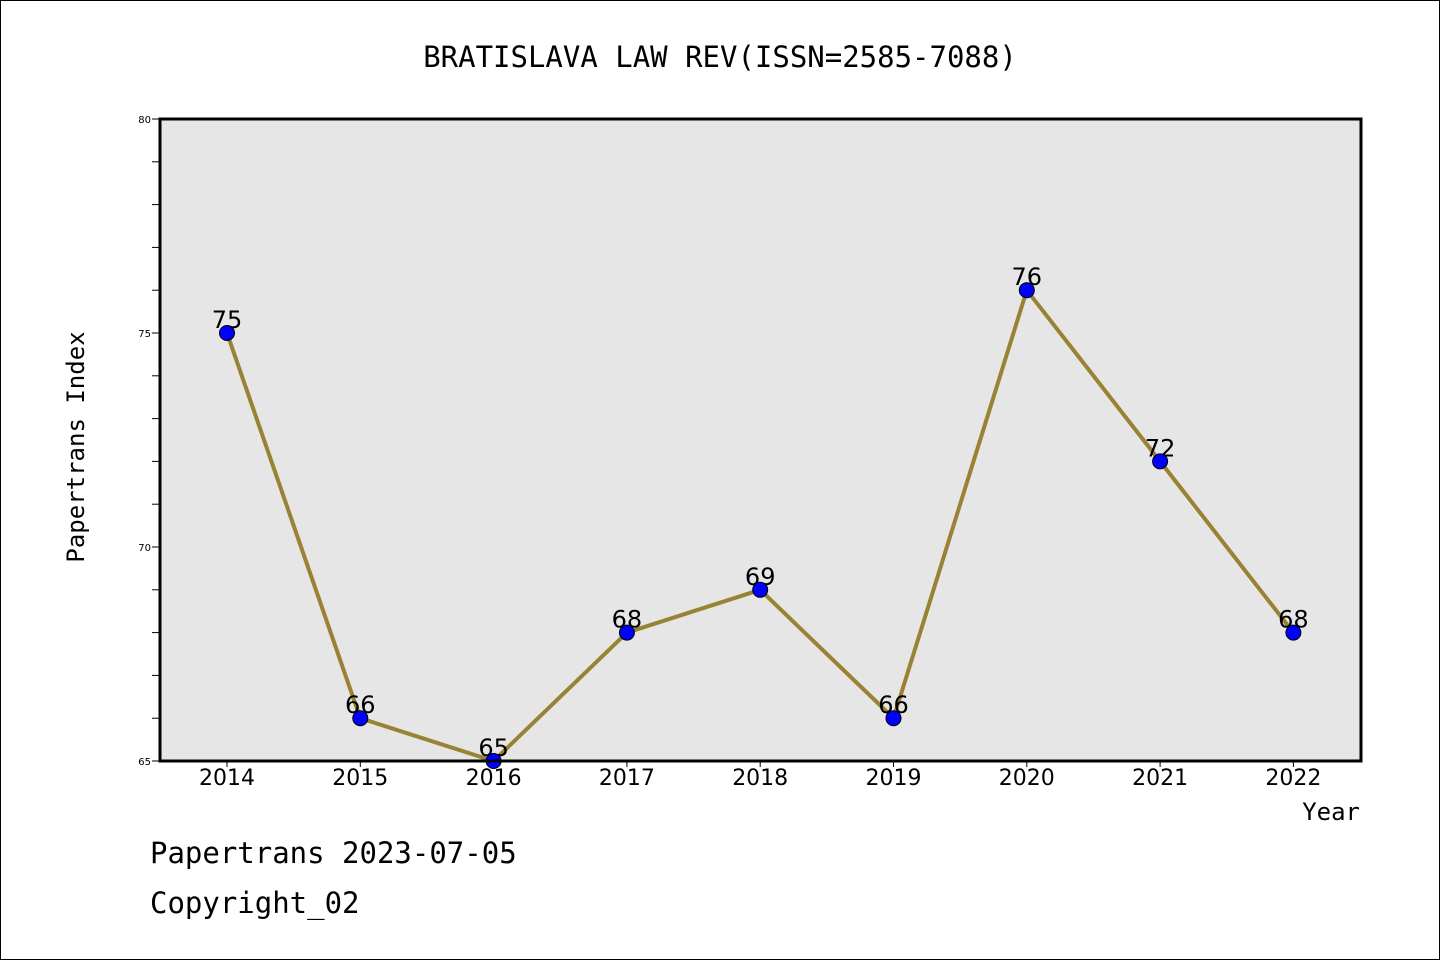  Describe the element at coordinates (1160, 778) in the screenshot. I see `x-tick-label: 2021` at that location.